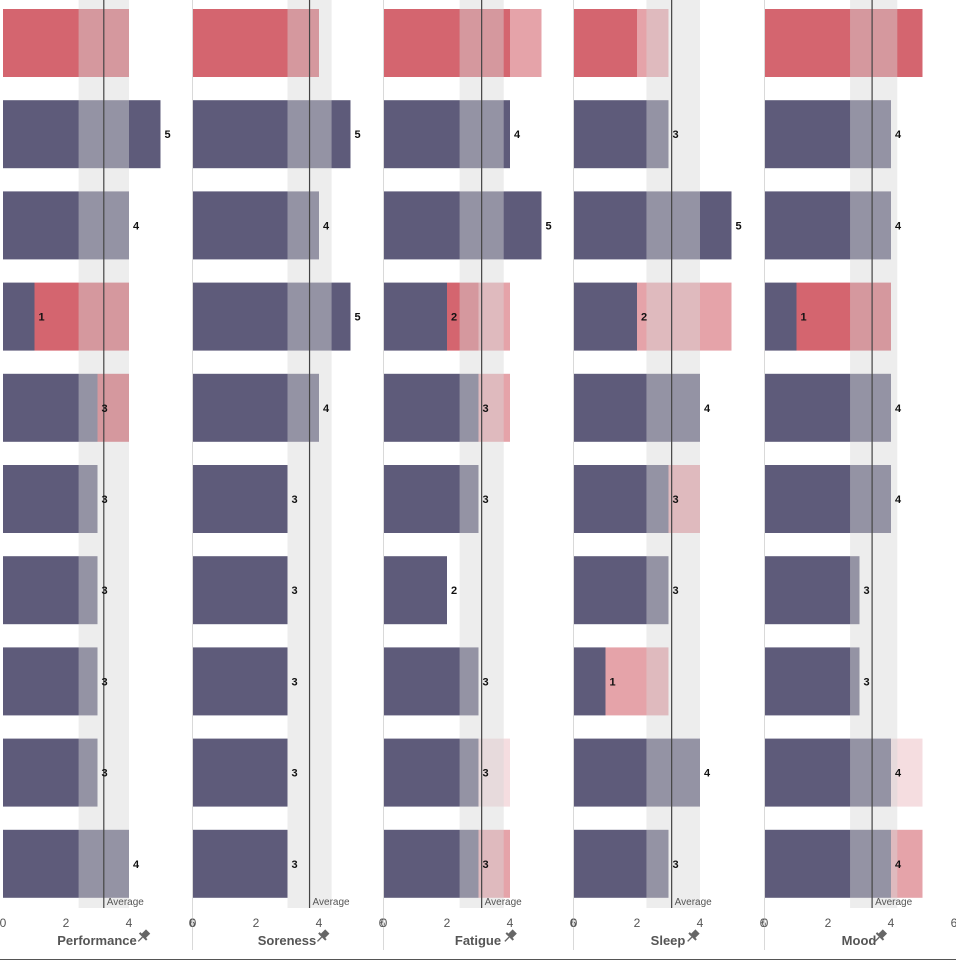 Image resolution: width=956 pixels, height=963 pixels. Describe the element at coordinates (42, 318) in the screenshot. I see `data-label: 1` at that location.